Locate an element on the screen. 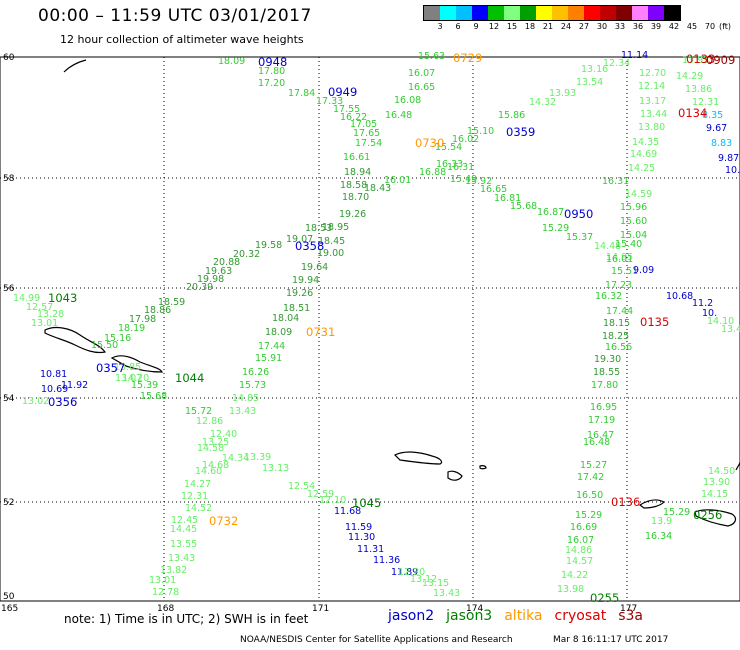  pass-time-label: 0948 is located at coordinates (272, 62).